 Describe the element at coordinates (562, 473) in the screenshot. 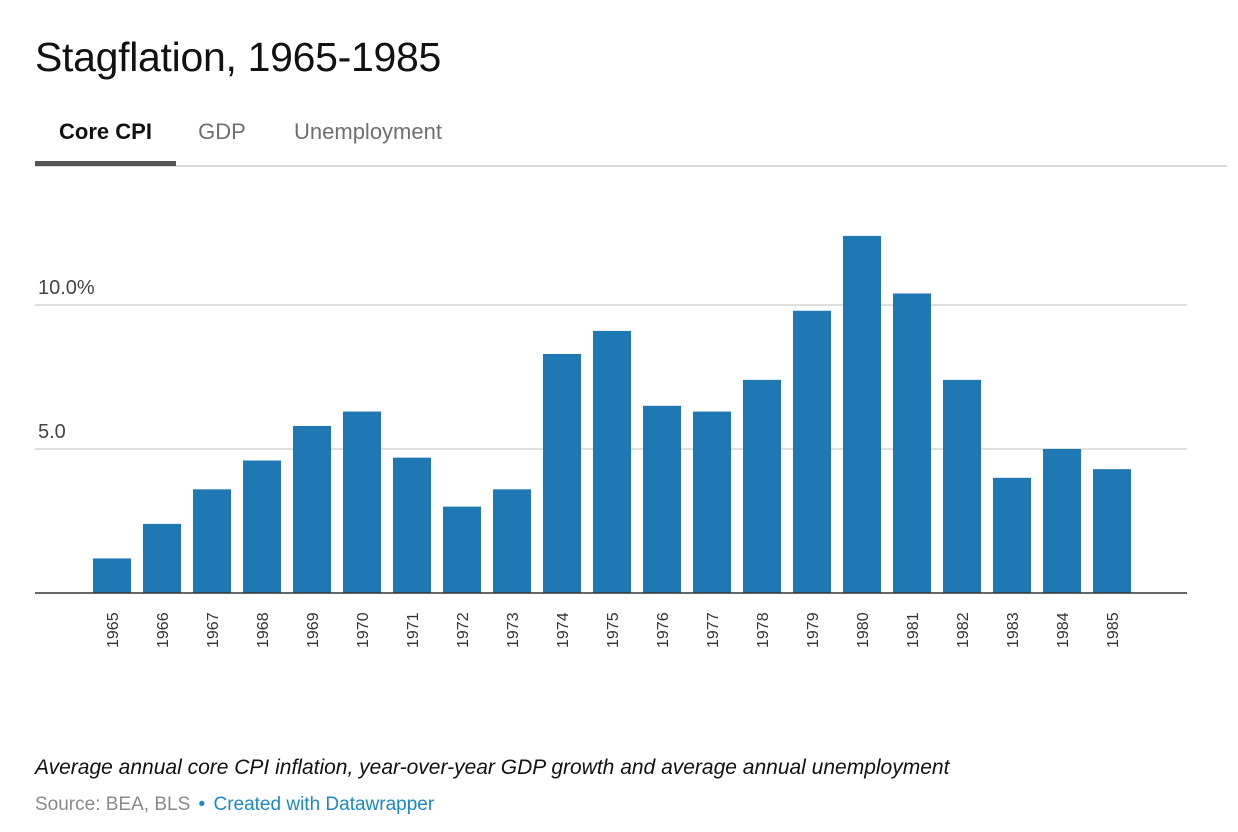

I see `bar-1974` at that location.